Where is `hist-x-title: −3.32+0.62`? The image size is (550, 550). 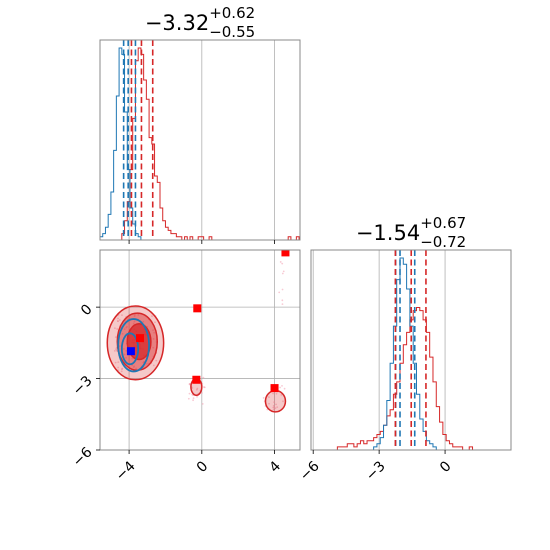
hist-x-title: −3.32+0.62 is located at coordinates (200, 19).